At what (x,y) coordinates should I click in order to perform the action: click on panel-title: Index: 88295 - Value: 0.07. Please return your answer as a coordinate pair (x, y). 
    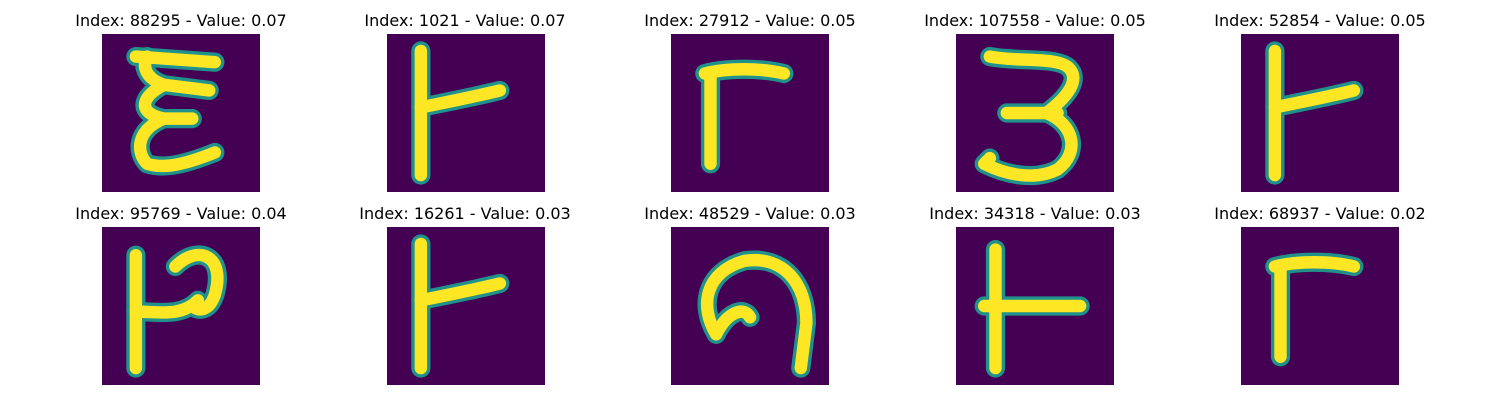
    Looking at the image, I should click on (181, 20).